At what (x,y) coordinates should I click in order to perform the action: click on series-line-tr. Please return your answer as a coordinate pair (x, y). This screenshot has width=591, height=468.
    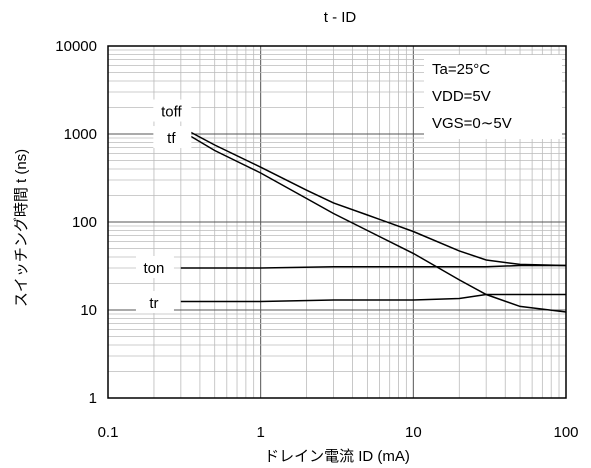
    Looking at the image, I should click on (373, 298).